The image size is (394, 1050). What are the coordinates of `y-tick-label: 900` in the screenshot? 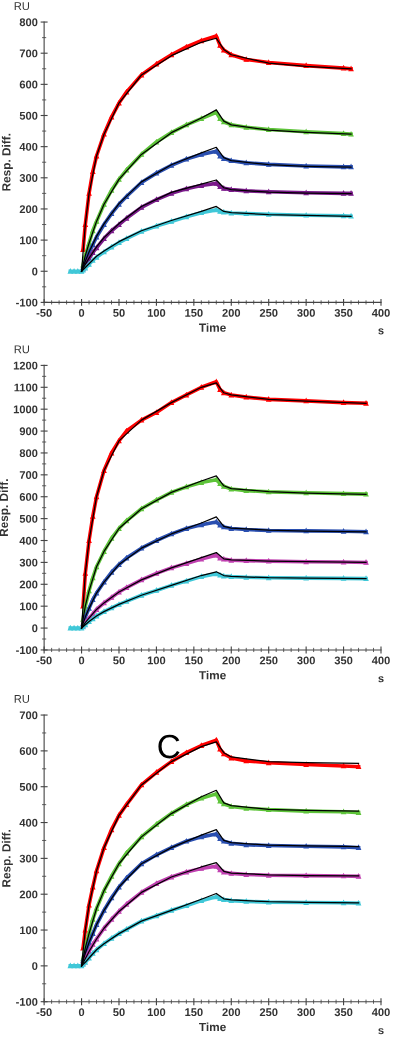 It's located at (28, 431).